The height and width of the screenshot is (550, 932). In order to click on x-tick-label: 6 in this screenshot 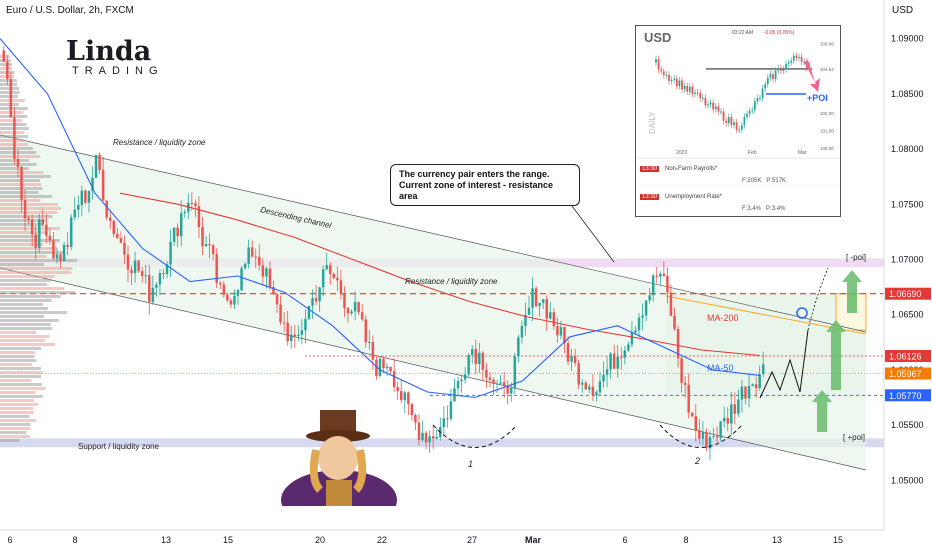, I will do `click(9, 540)`.